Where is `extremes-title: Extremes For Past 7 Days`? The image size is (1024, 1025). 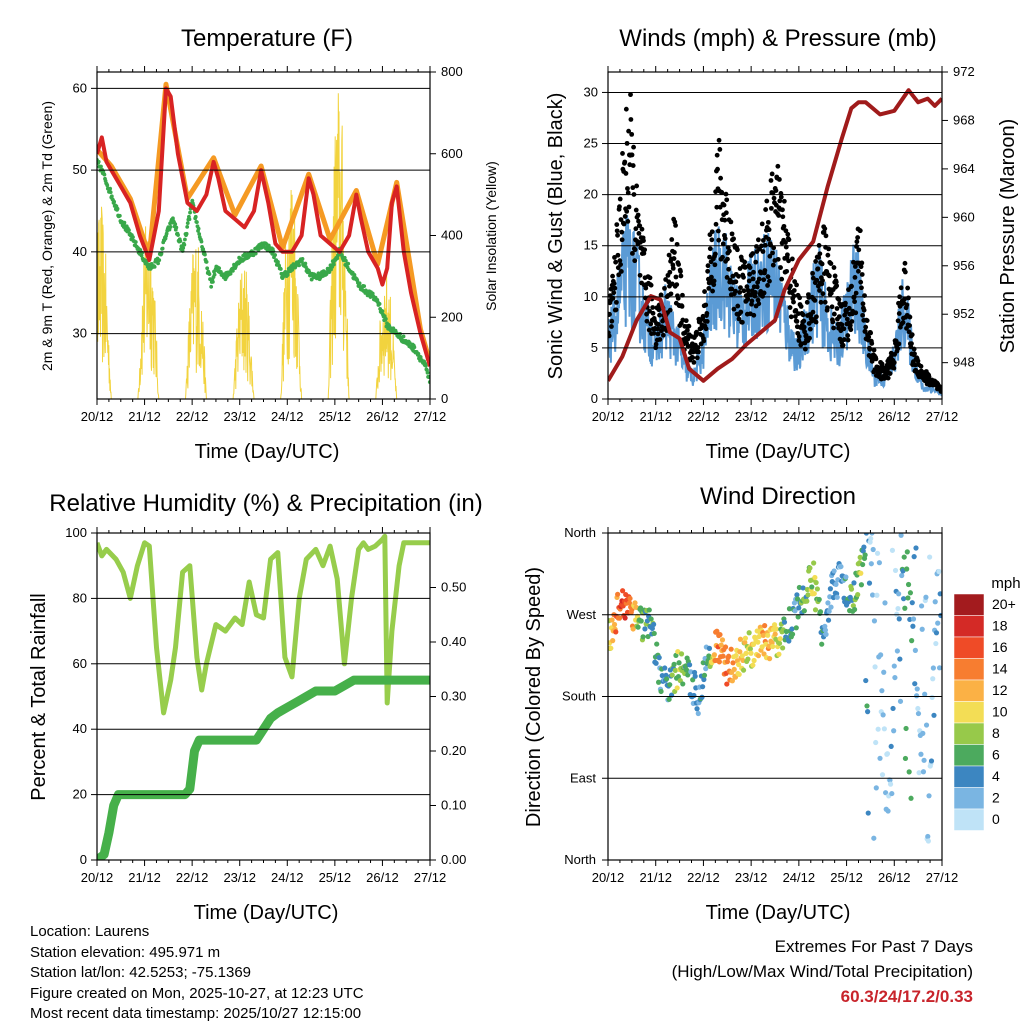 extremes-title: Extremes For Past 7 Days is located at coordinates (873, 946).